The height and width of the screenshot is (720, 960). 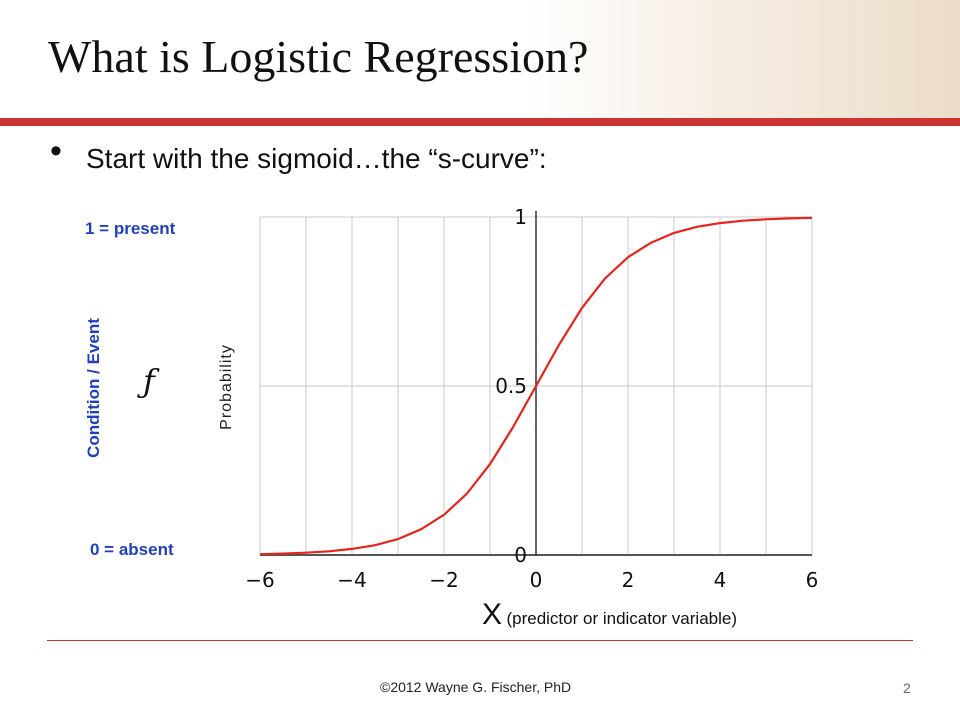 What do you see at coordinates (318, 56) in the screenshot?
I see `slide-title: What is Logistic Regression?` at bounding box center [318, 56].